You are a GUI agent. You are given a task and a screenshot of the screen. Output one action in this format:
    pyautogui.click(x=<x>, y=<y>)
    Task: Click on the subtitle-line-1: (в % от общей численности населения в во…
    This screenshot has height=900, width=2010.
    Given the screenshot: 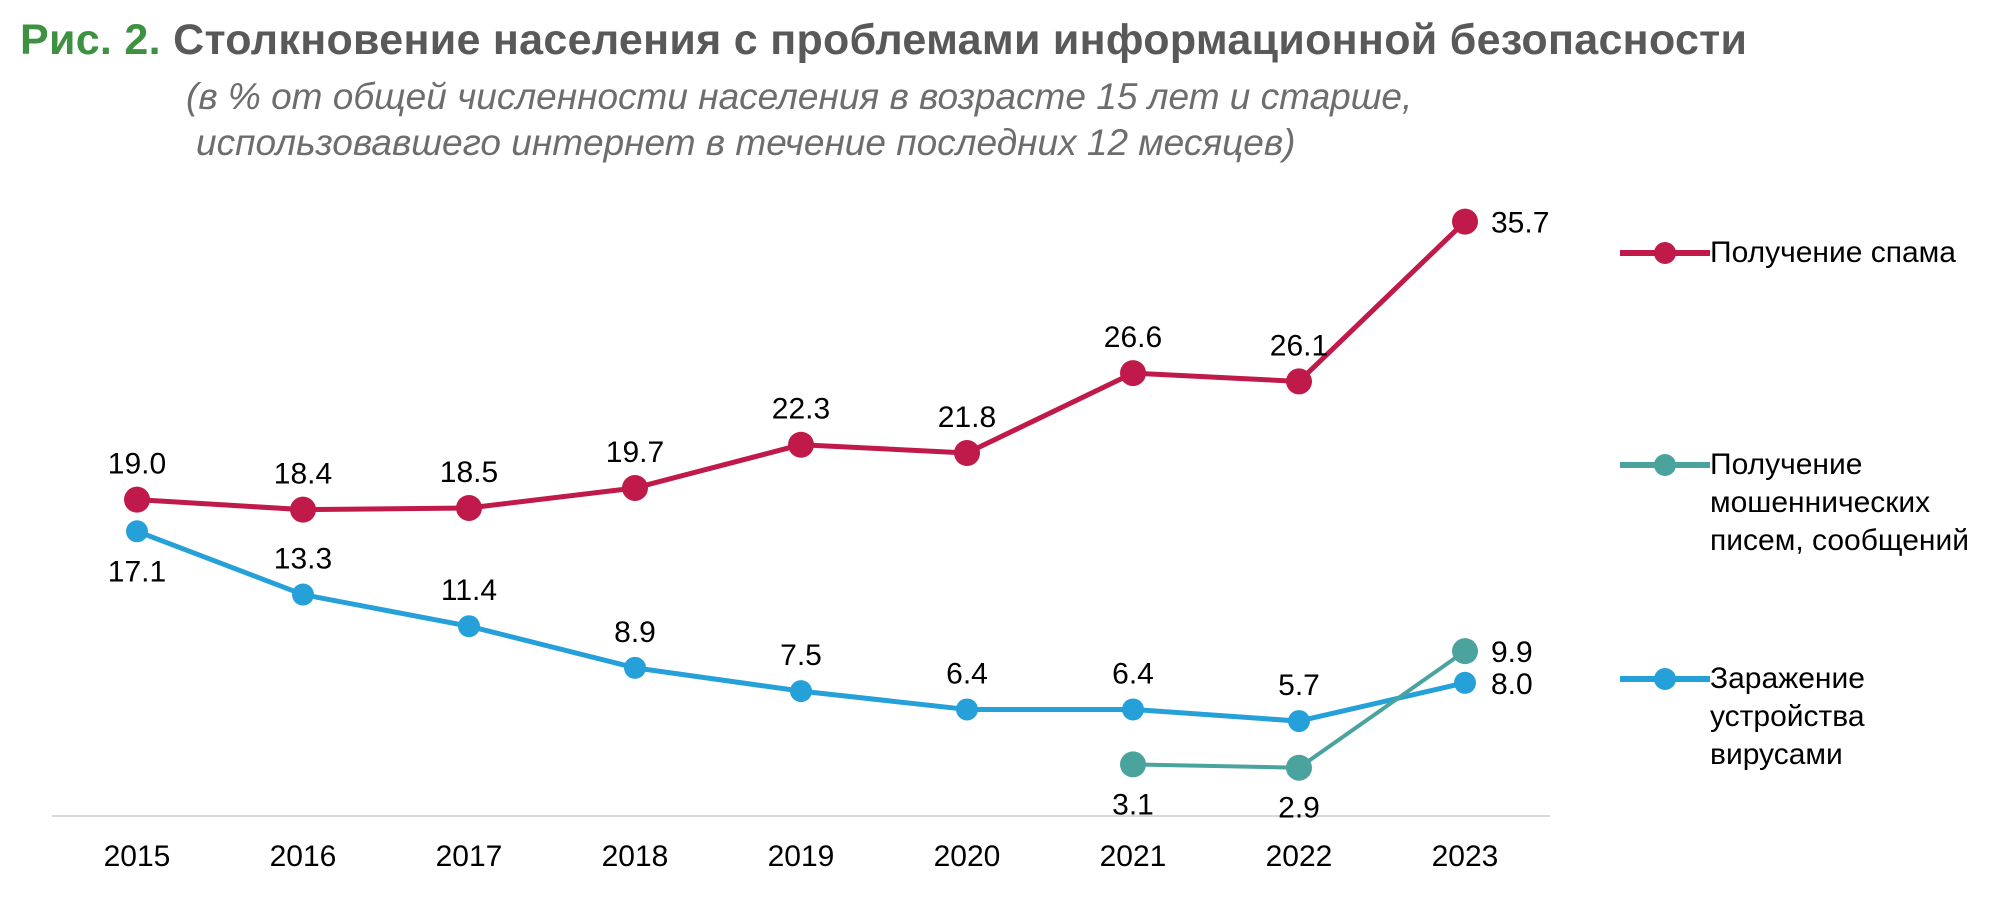 What is the action you would take?
    pyautogui.click(x=799, y=96)
    